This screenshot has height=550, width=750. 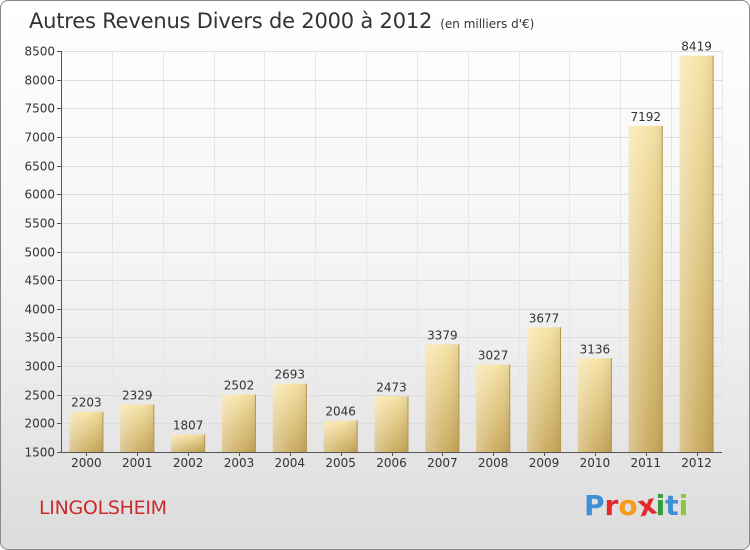 What do you see at coordinates (231, 21) in the screenshot?
I see `chart-title-text: Autres Revenus Divers de 2000 à 2012` at bounding box center [231, 21].